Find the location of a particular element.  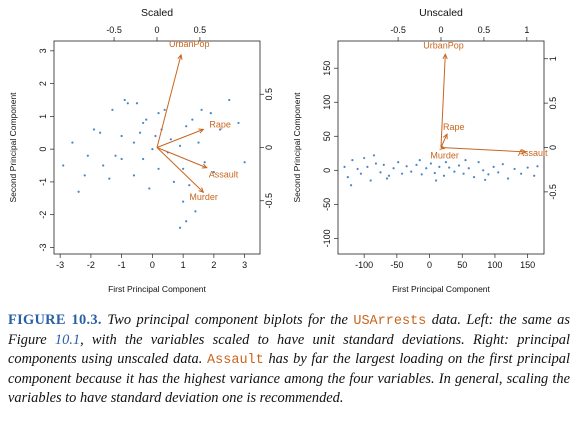

top-tick-label: 0.5 is located at coordinates (484, 30).